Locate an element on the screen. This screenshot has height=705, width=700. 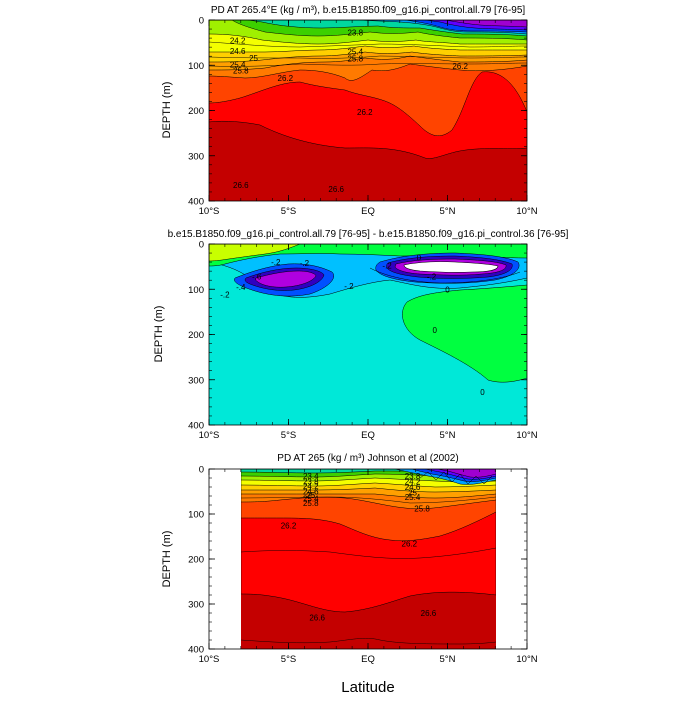
p1-ytick-label: 200 is located at coordinates (196, 111).